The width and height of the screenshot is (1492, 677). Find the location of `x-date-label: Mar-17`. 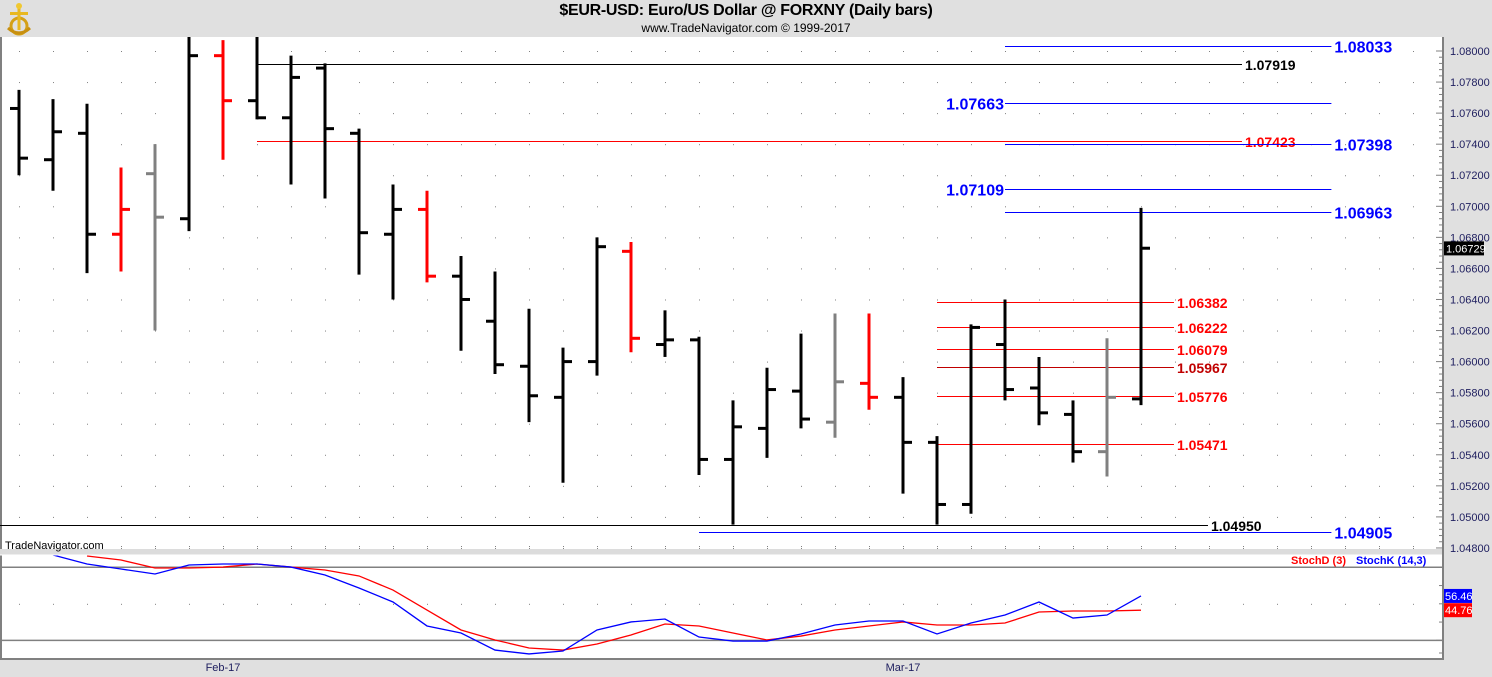

x-date-label: Mar-17 is located at coordinates (903, 668).